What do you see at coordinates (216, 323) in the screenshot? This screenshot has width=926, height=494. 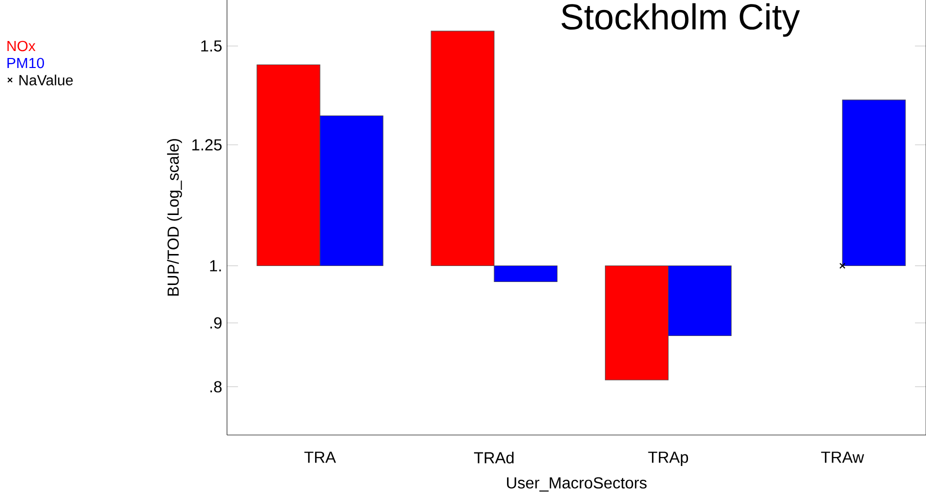 I see `y-tick-label: .9` at bounding box center [216, 323].